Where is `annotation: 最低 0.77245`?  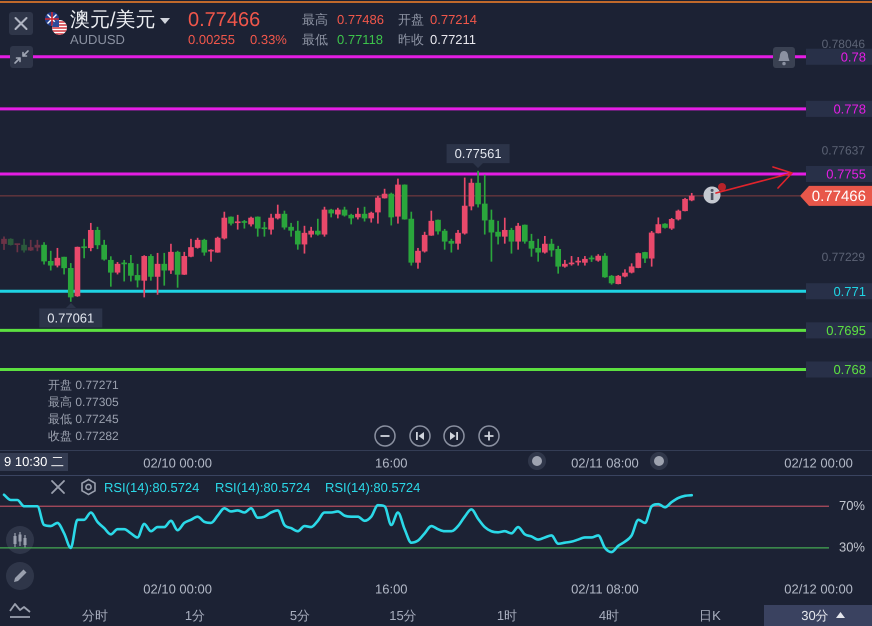 annotation: 最低 0.77245 is located at coordinates (83, 419).